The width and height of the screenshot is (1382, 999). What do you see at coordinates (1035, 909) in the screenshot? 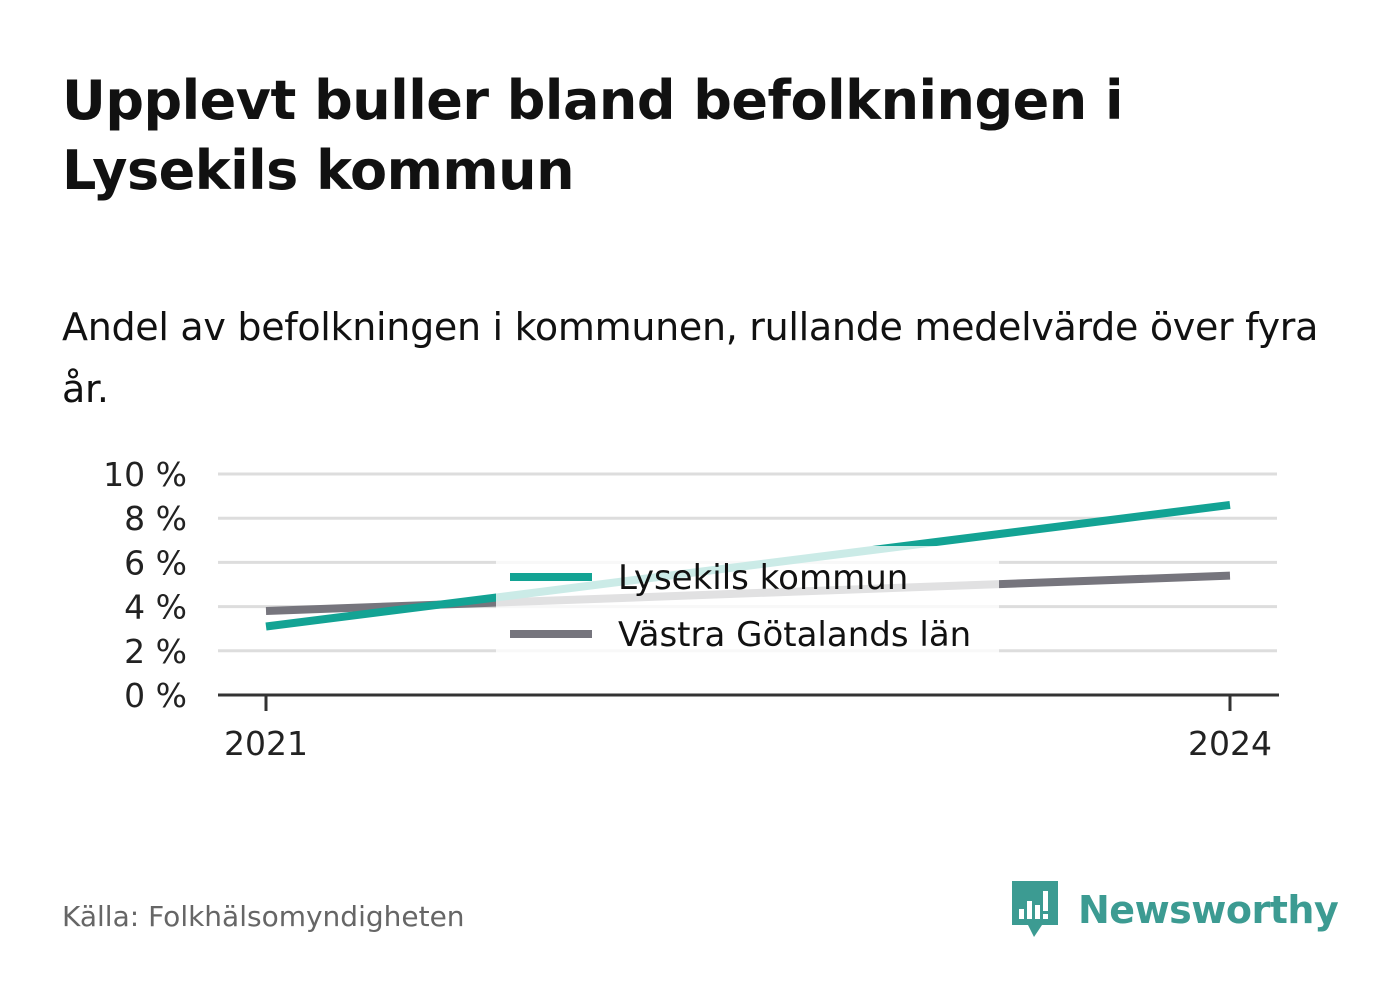
I see `newsworthy-logo-icon` at bounding box center [1035, 909].